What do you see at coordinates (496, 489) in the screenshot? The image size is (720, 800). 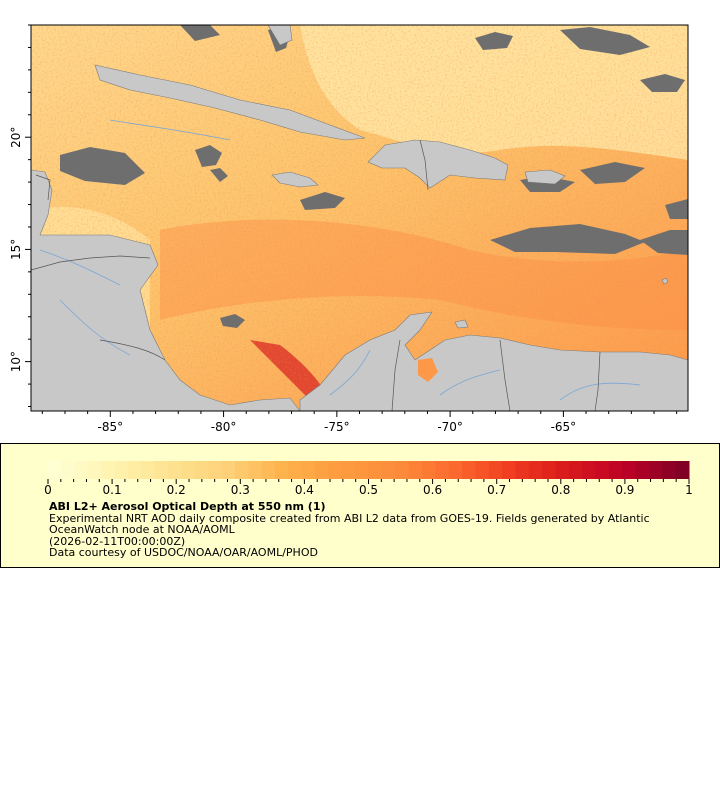 I see `colorbar-tick-label: 0.7` at bounding box center [496, 489].